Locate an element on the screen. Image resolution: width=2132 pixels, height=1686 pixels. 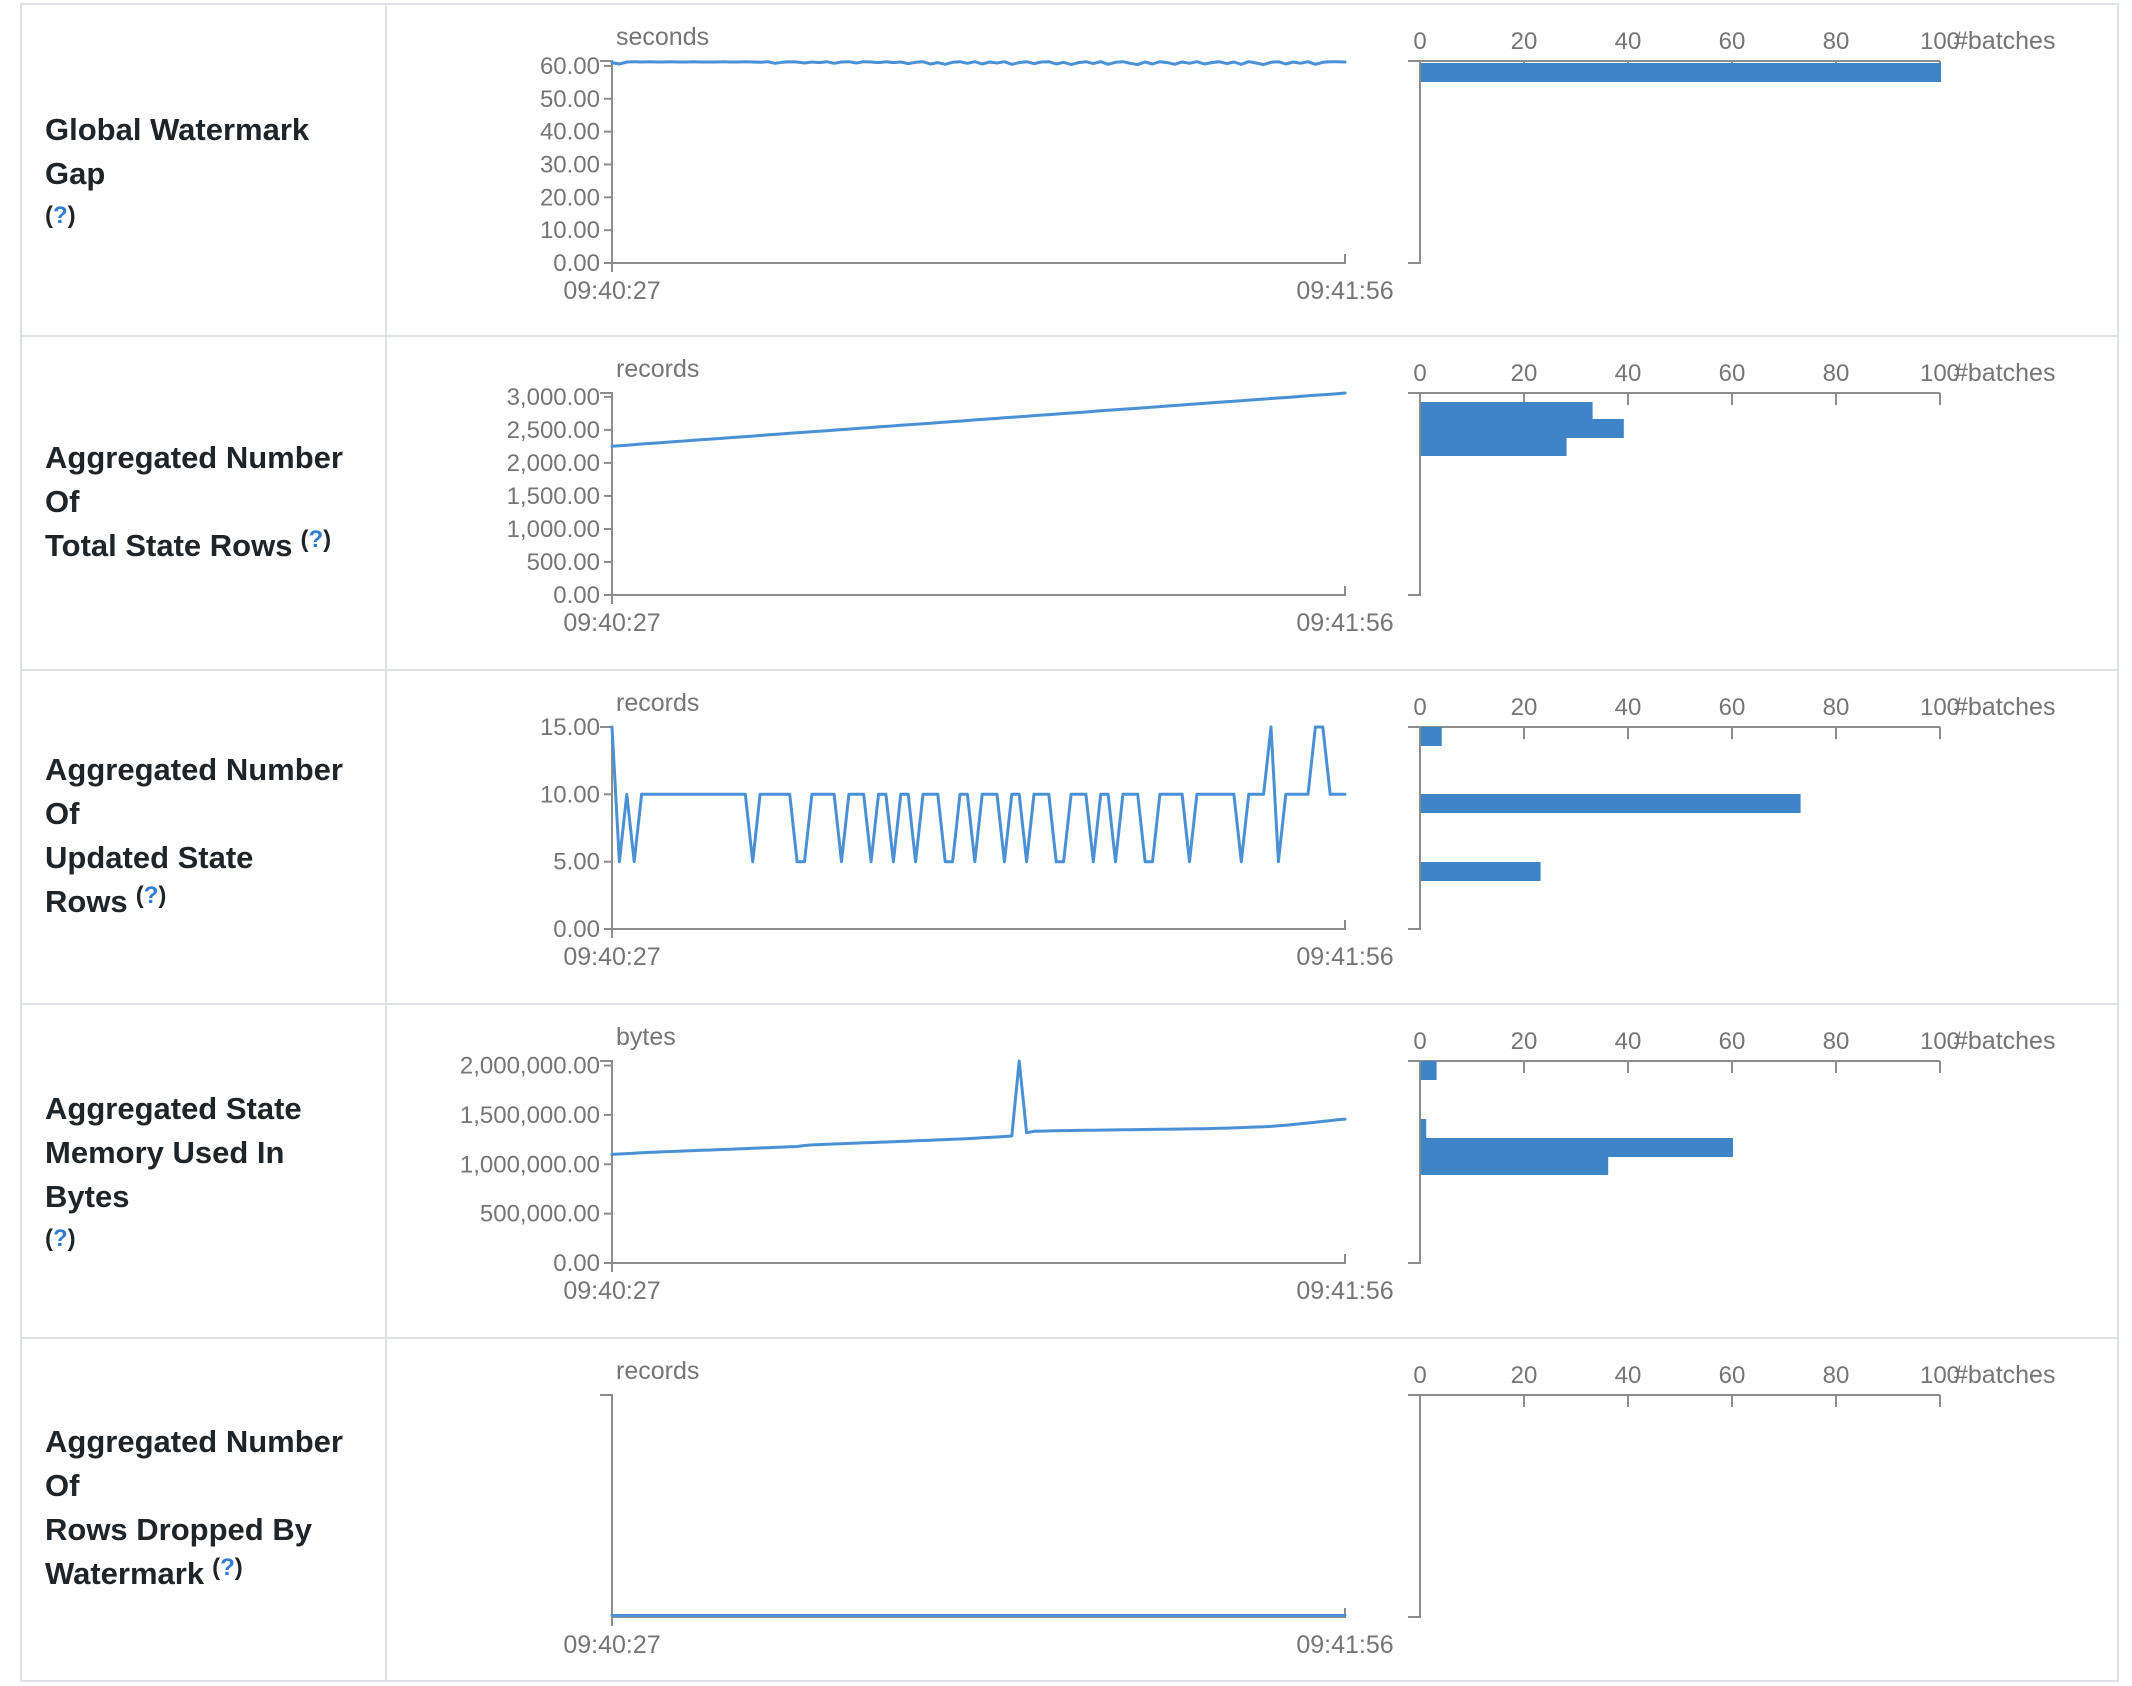
y-axis-tick-label: 5.00 is located at coordinates (576, 862).